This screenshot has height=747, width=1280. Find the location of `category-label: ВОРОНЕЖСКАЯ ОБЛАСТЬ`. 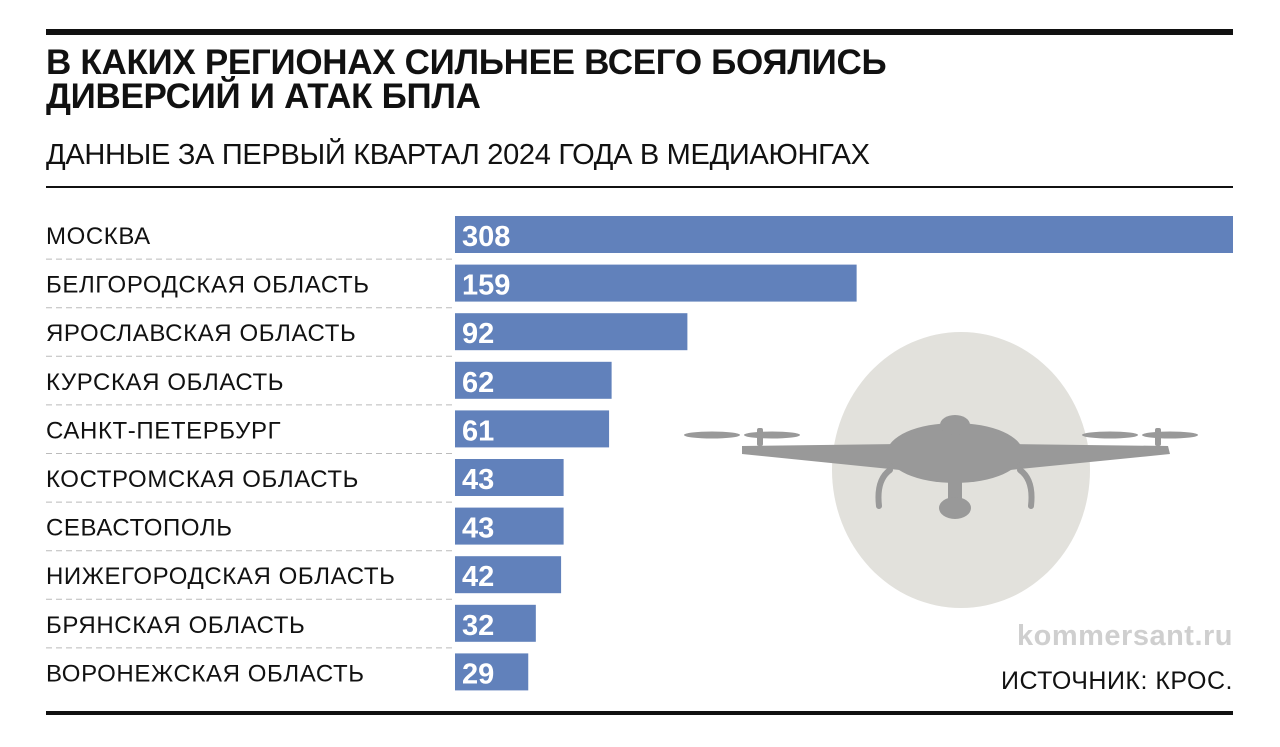

category-label: ВОРОНЕЖСКАЯ ОБЛАСТЬ is located at coordinates (205, 673).